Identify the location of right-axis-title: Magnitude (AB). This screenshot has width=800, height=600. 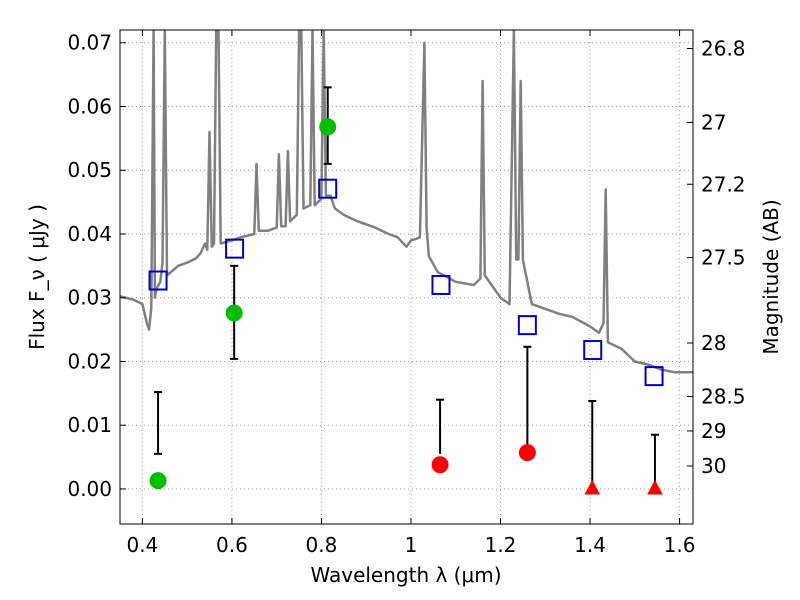
(771, 276).